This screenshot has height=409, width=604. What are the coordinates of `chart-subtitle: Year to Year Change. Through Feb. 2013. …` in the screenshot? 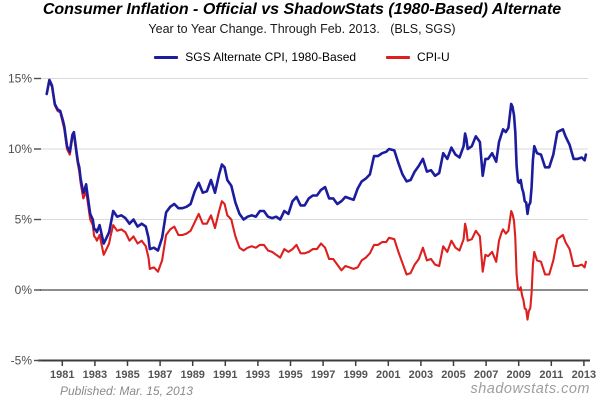 It's located at (302, 29).